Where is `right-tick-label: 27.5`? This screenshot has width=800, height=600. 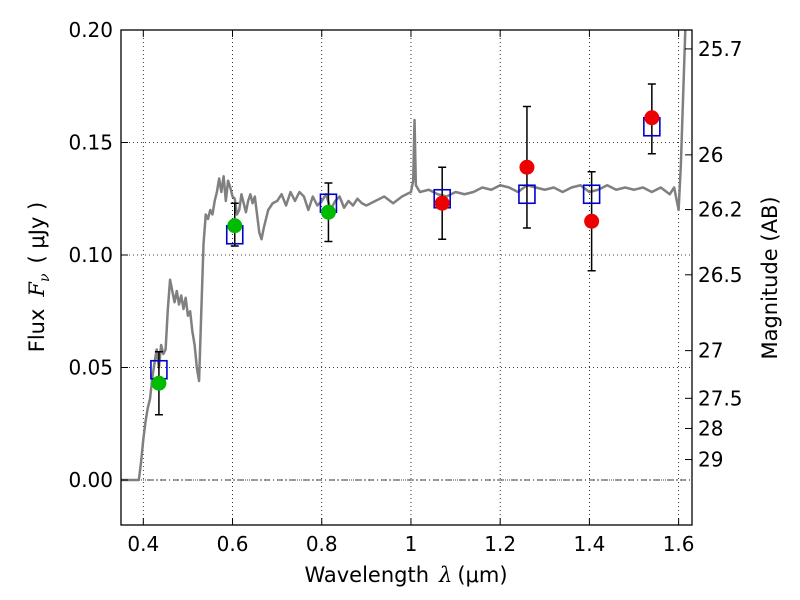 right-tick-label: 27.5 is located at coordinates (720, 398).